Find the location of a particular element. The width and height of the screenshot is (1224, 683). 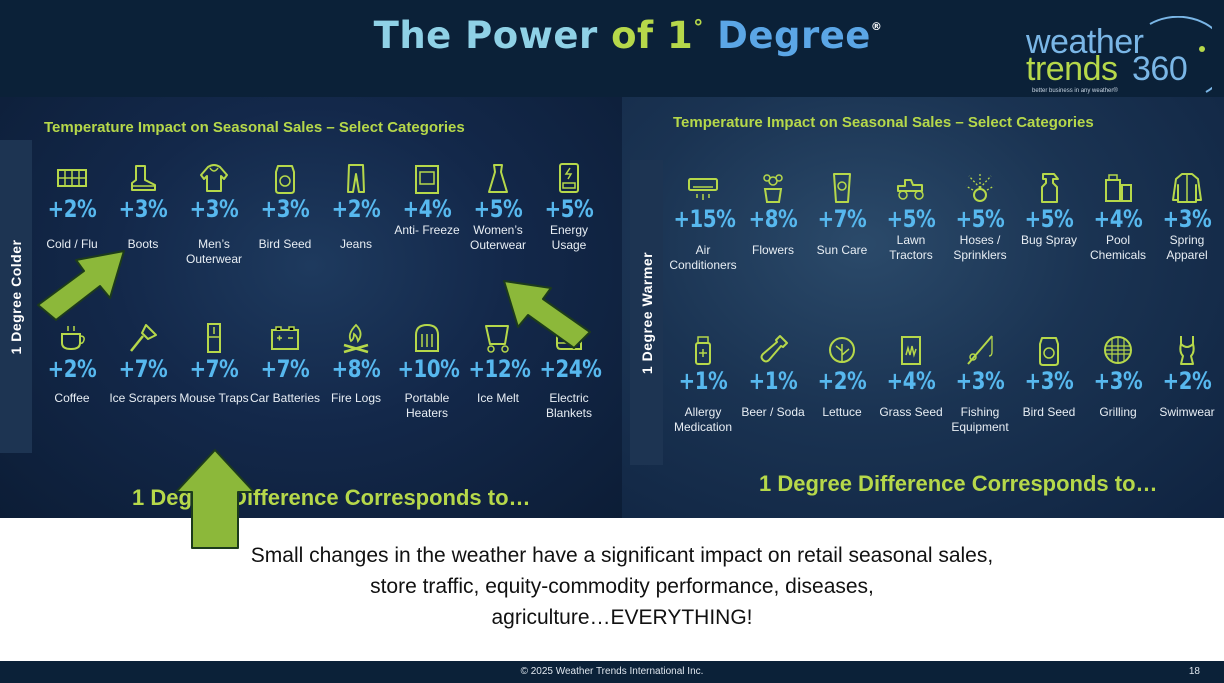

colder-item: +2% Jeans is located at coordinates (356, 206).